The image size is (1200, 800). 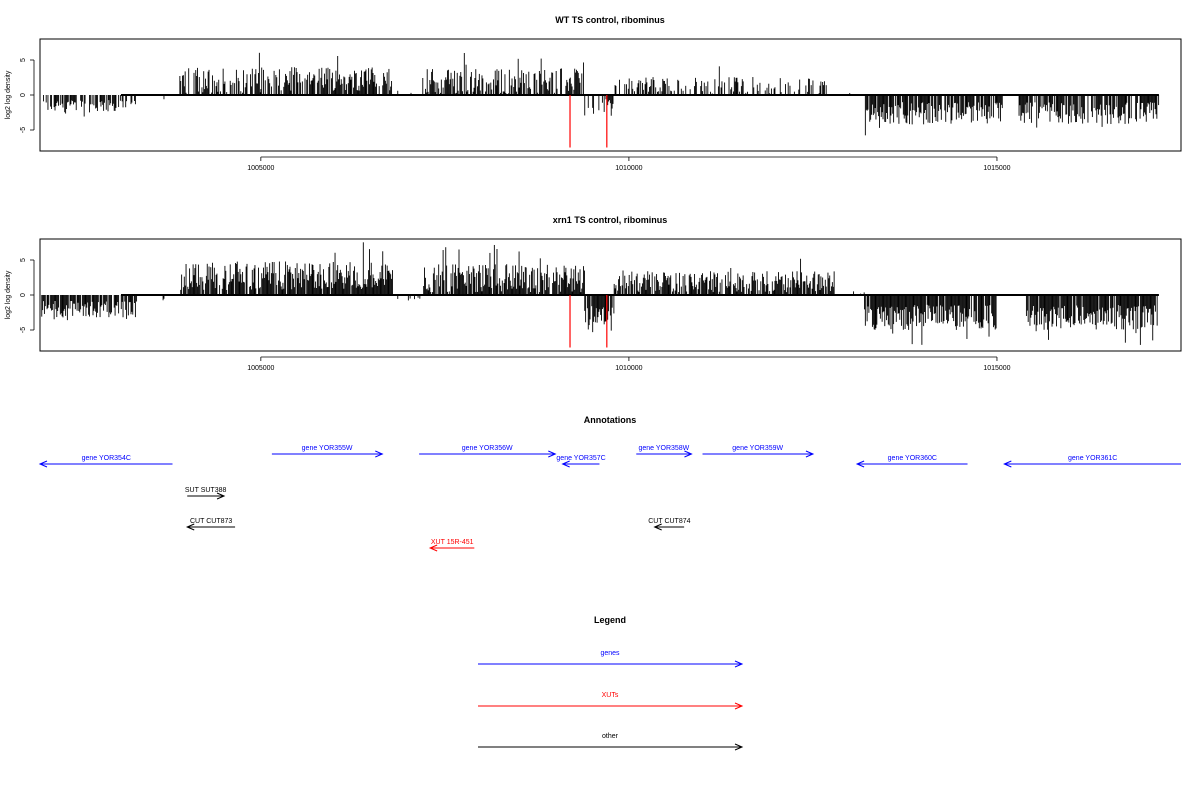 I want to click on feature-gene-yor361c: gene YOR361C, so click(x=1092, y=461).